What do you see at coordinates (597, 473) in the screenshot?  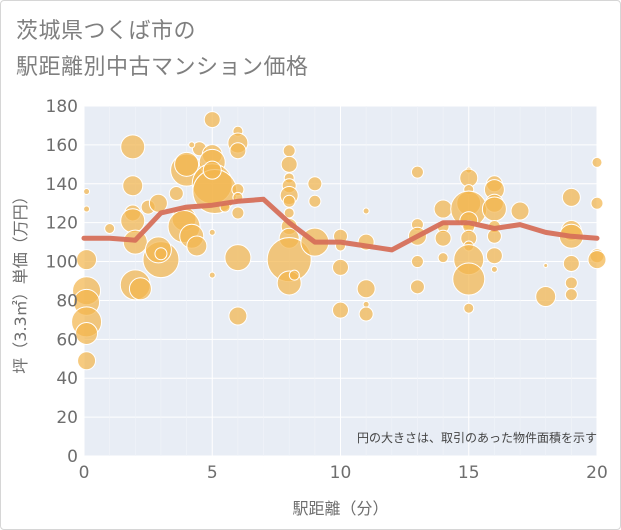 I see `x-tick-label: 20` at bounding box center [597, 473].